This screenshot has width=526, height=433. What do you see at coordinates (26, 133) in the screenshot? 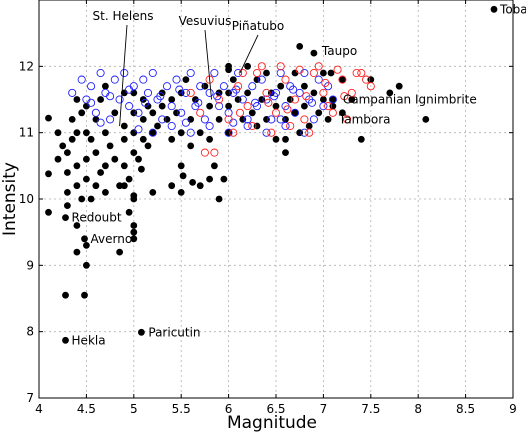
I see `y-tick-label: 11` at bounding box center [26, 133].